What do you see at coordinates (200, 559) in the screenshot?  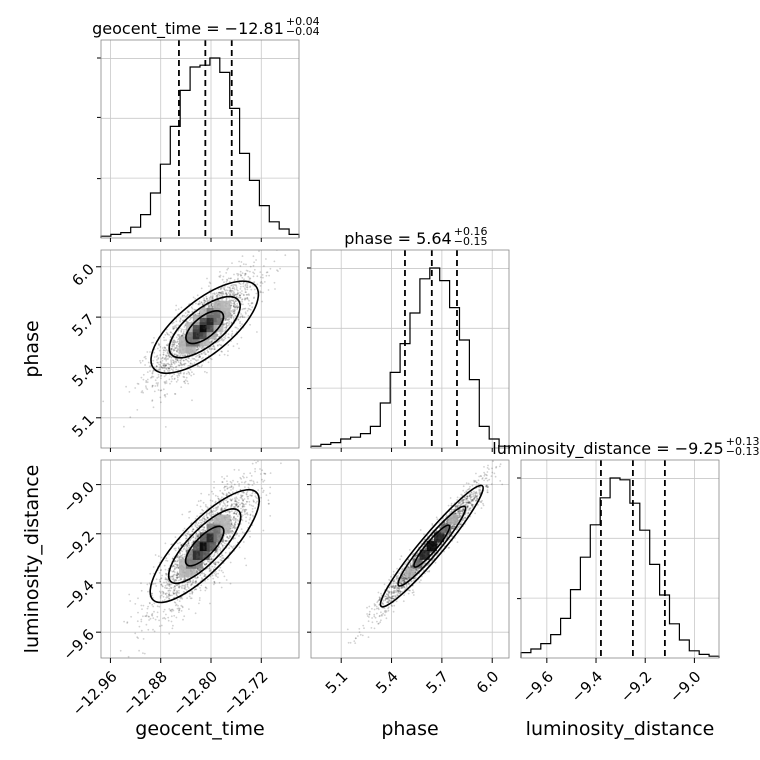 I see `panel-frame` at bounding box center [200, 559].